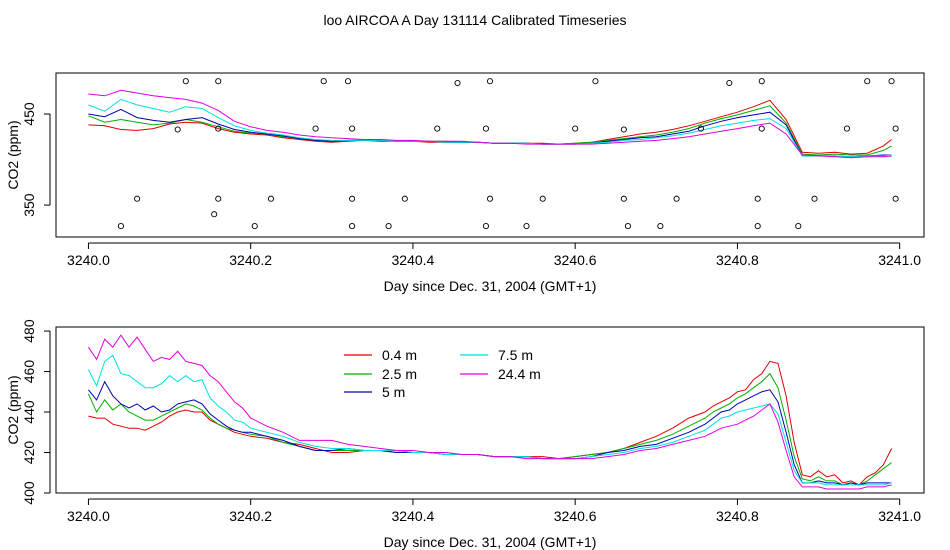 This screenshot has width=950, height=550. I want to click on y-tick-label: 460, so click(29, 372).